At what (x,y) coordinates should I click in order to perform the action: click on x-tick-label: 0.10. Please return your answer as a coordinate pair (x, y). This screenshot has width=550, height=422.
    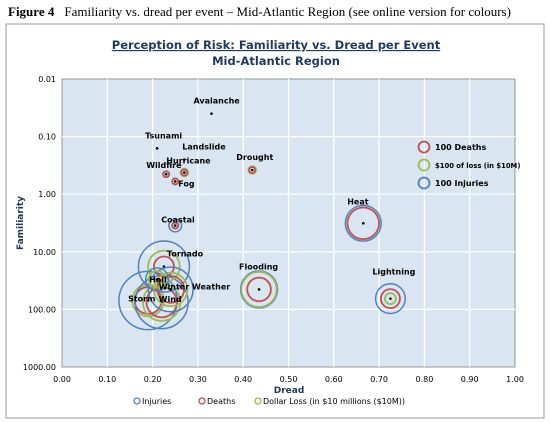
    Looking at the image, I should click on (107, 379).